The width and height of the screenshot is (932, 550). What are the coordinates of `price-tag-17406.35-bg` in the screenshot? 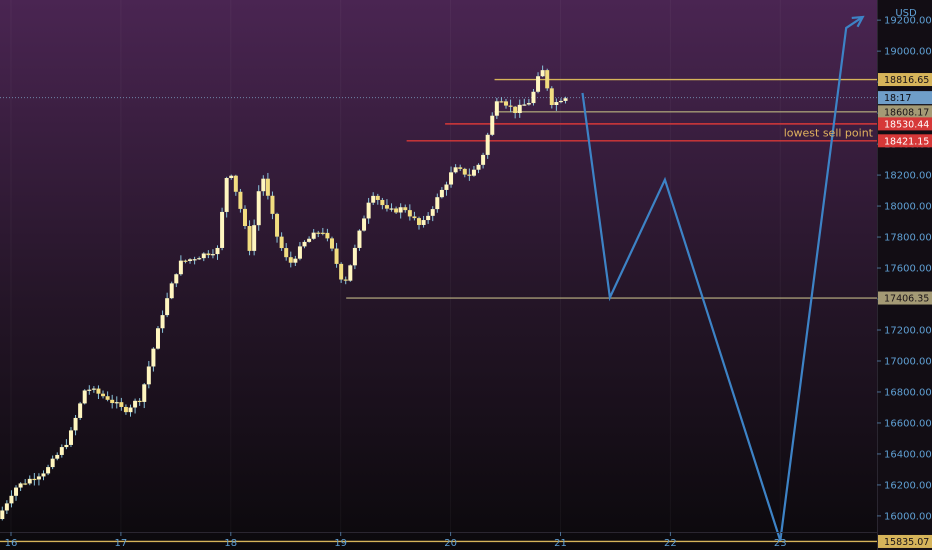 It's located at (905, 298).